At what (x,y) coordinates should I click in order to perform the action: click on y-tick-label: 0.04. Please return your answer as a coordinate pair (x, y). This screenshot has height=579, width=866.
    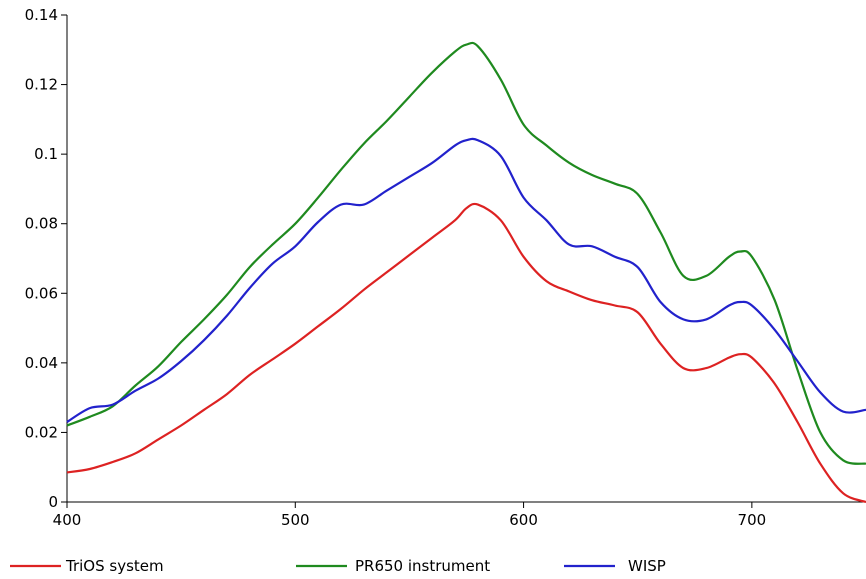
    Looking at the image, I should click on (41, 363).